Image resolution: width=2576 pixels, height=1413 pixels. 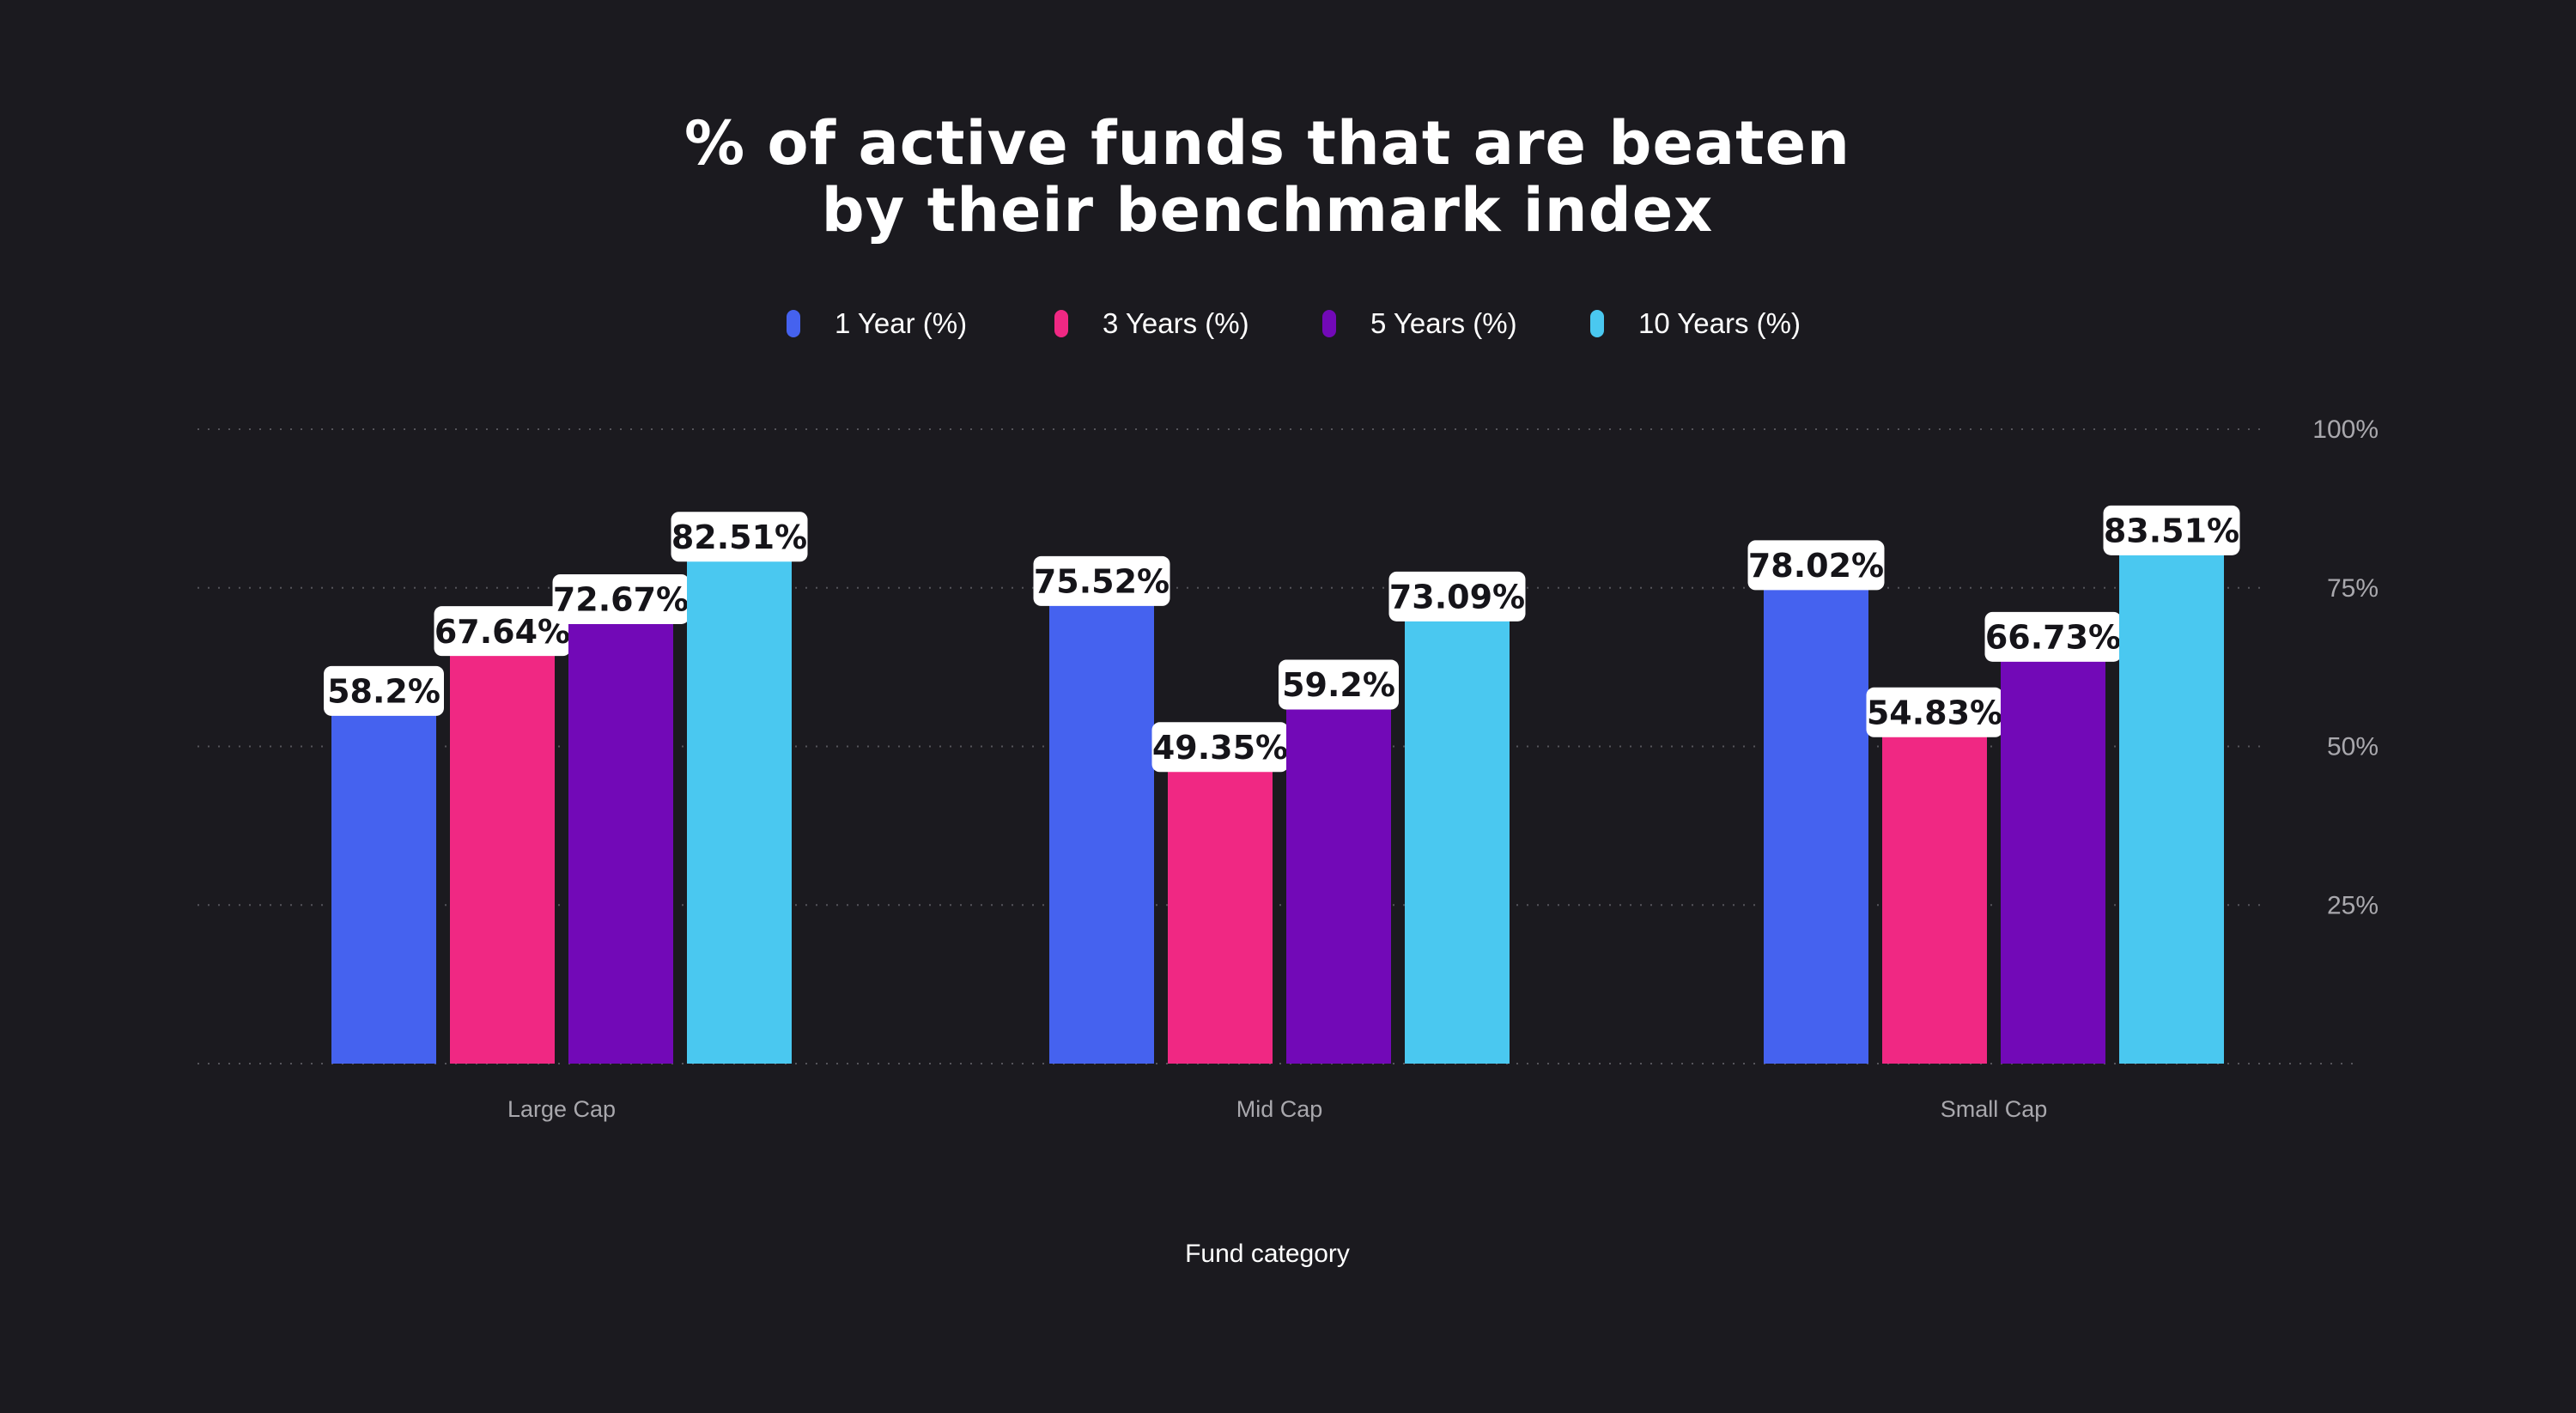 What do you see at coordinates (1268, 1254) in the screenshot?
I see `x-axis-title: Fund category` at bounding box center [1268, 1254].